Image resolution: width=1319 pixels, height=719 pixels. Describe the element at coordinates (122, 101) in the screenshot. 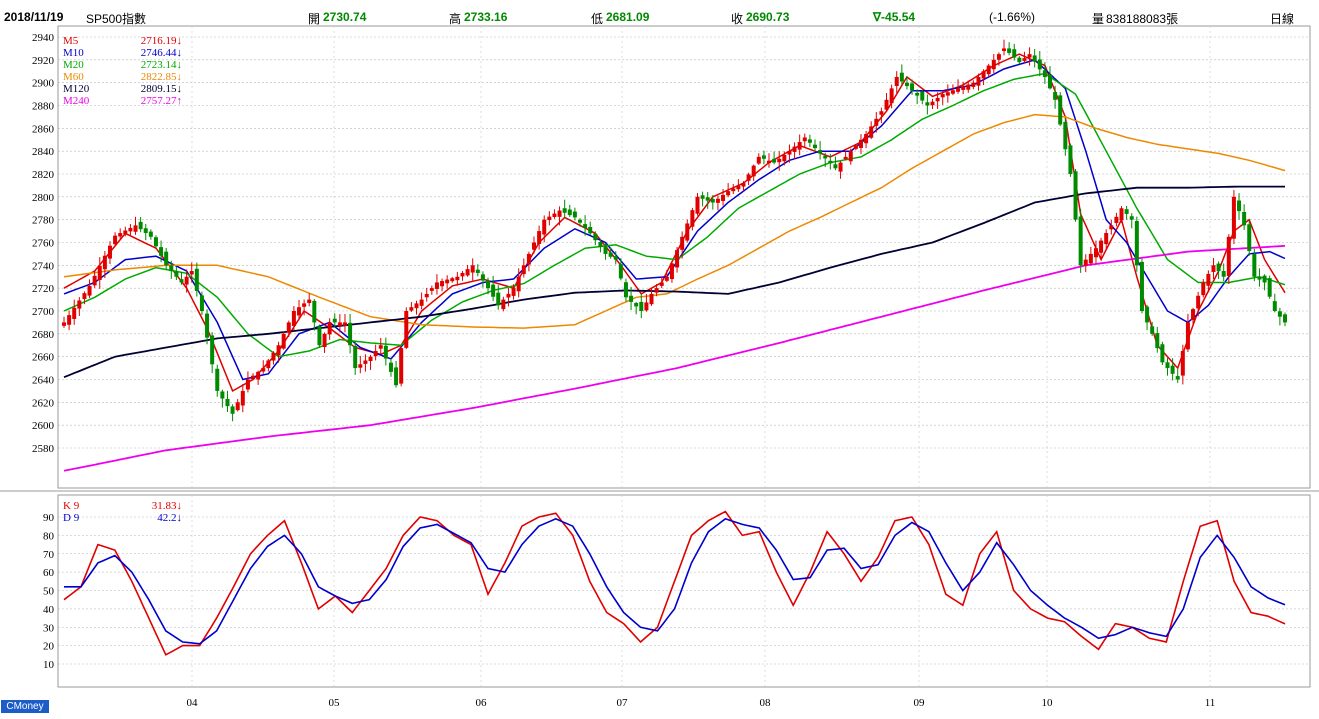

I see `legend-m240: M240 2757.27↑` at that location.